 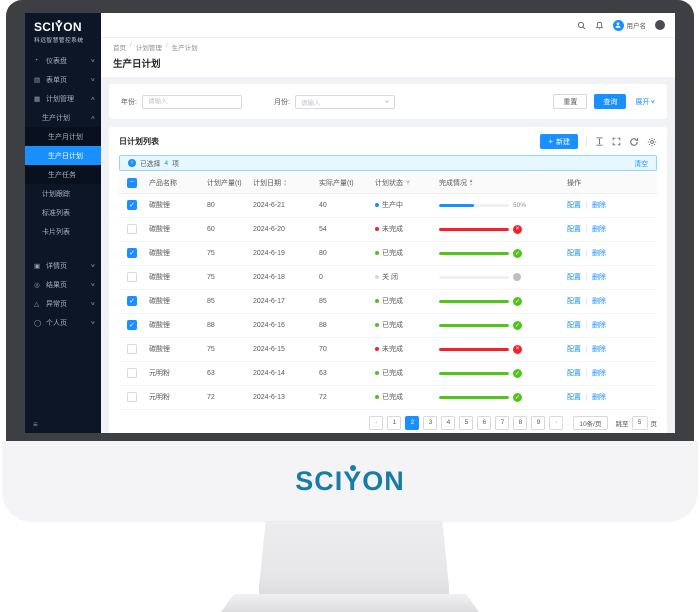 I want to click on clear-selection-link: 清空, so click(x=641, y=164).